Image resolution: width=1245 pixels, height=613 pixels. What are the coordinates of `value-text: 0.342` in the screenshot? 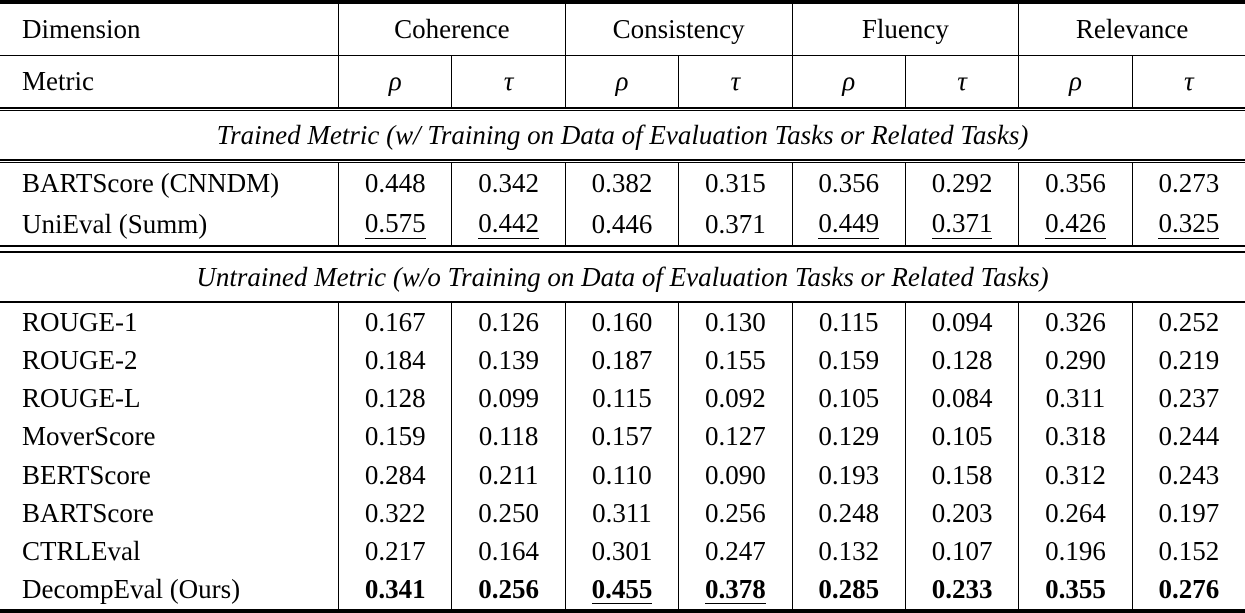 It's located at (508, 183).